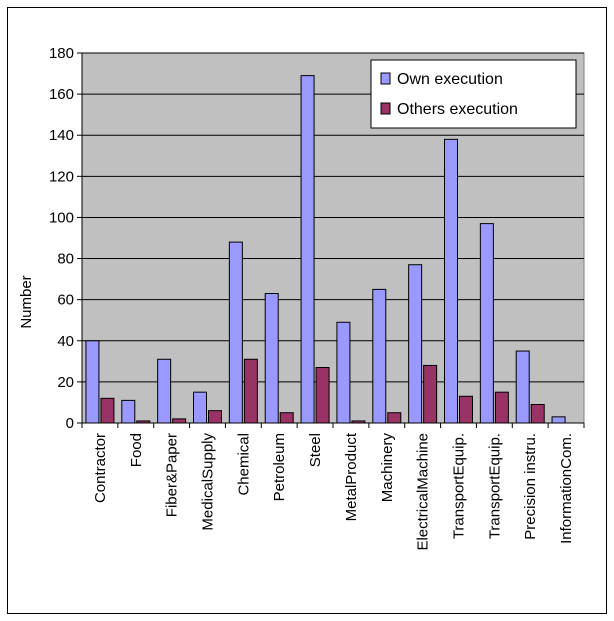 The height and width of the screenshot is (621, 614). What do you see at coordinates (315, 450) in the screenshot?
I see `x-tick-label: Steel` at bounding box center [315, 450].